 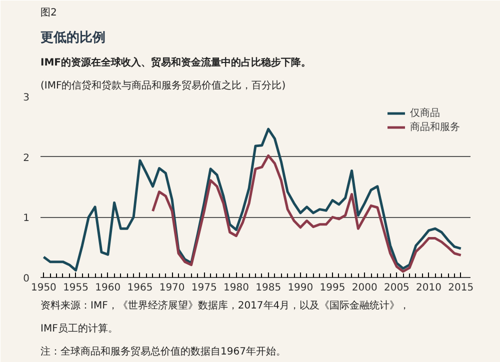 What do you see at coordinates (435, 127) in the screenshot?
I see `legend-label: 商品和服务` at bounding box center [435, 127].